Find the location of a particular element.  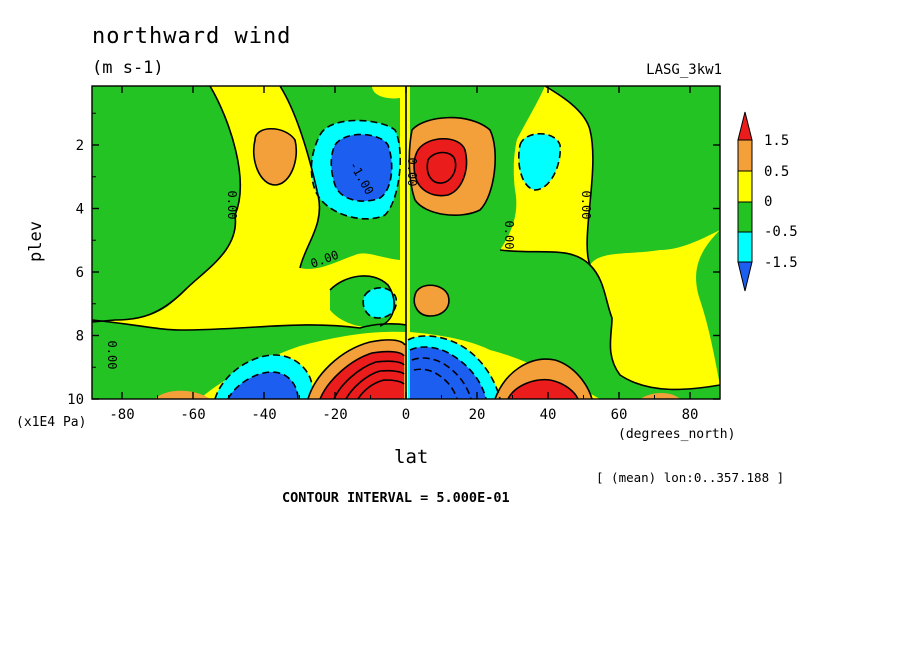

y-tick-label: 6 is located at coordinates (80, 273).